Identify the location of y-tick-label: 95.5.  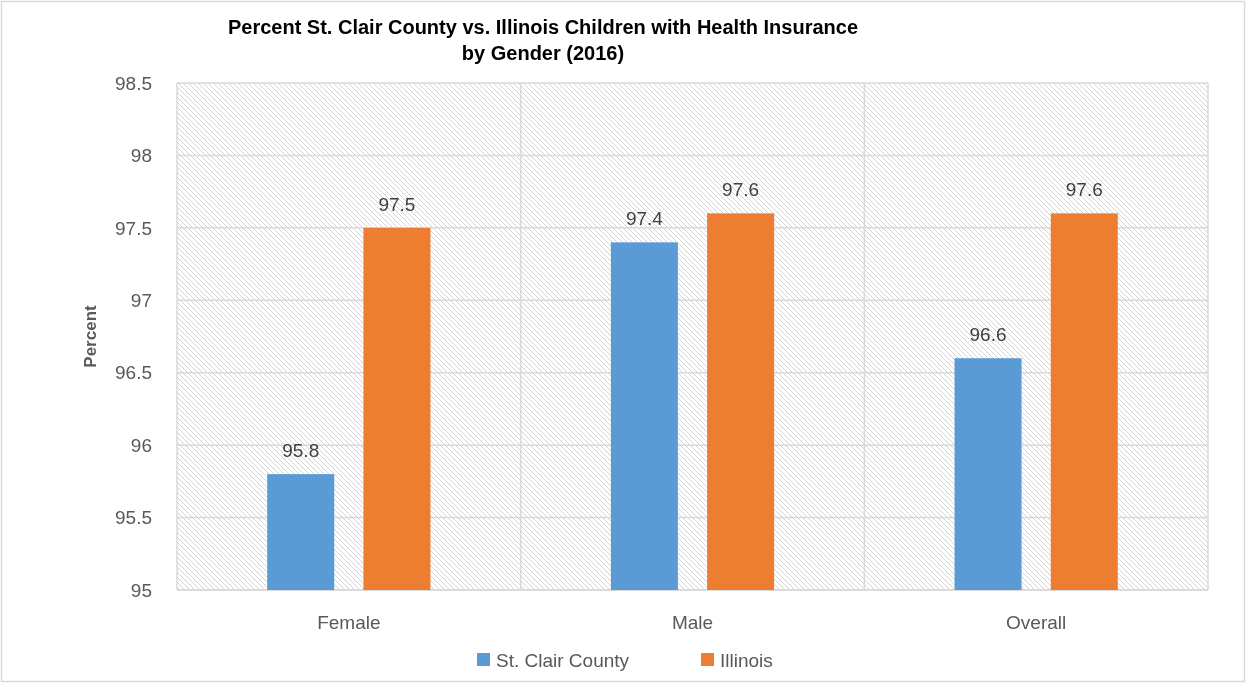
(133, 518).